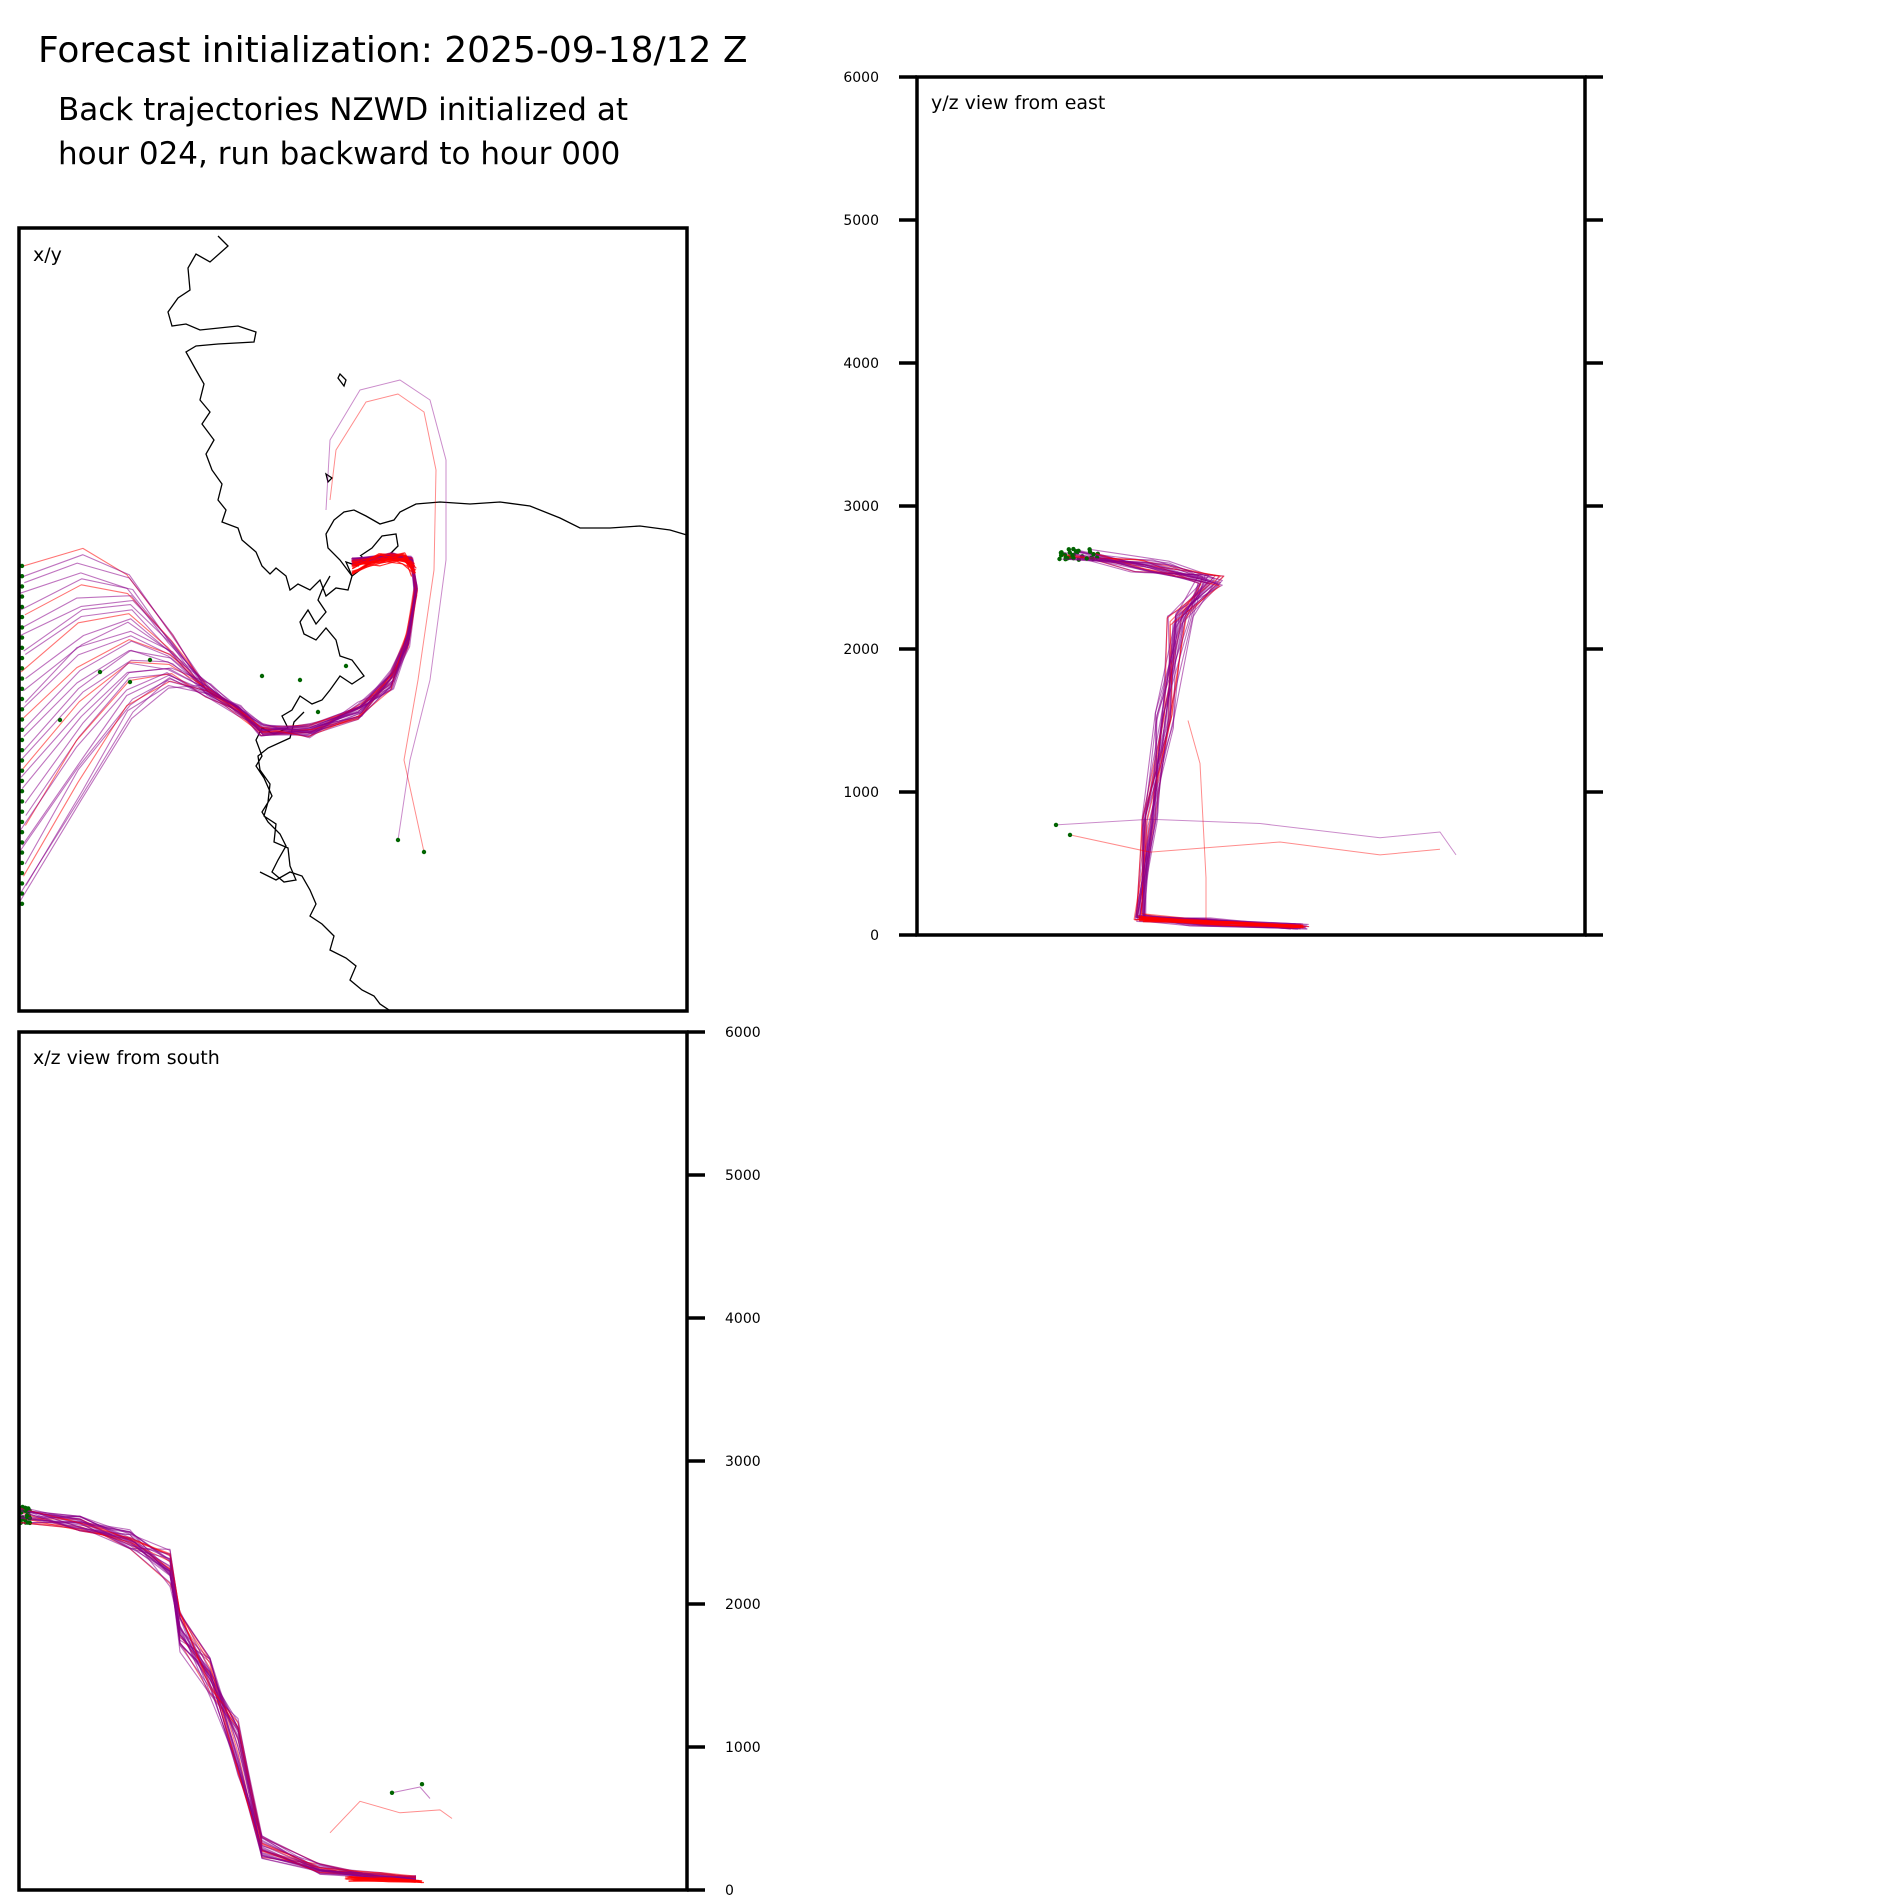 This screenshot has height=1900, width=1900. Describe the element at coordinates (724, 1462) in the screenshot. I see `xz-axis-ticks: 0 1000 2000 3000 4000 5000 6000` at that location.